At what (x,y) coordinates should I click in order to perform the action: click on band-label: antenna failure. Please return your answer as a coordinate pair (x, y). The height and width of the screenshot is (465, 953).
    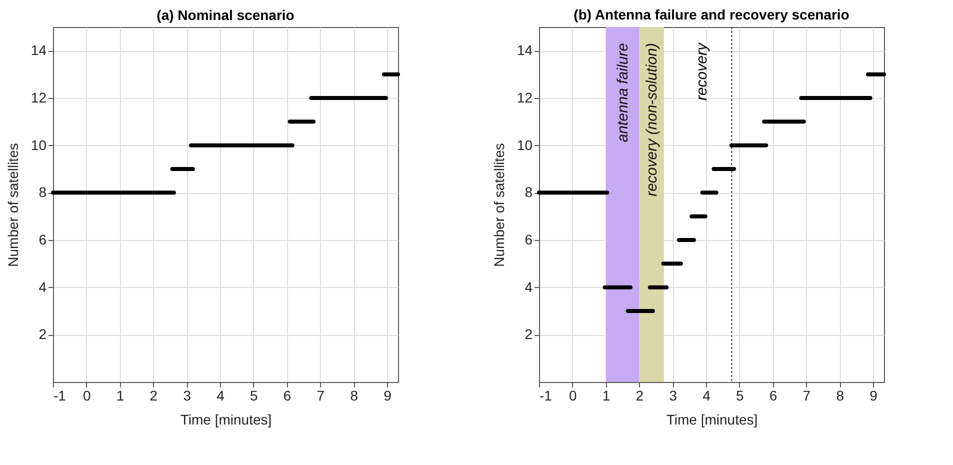
    Looking at the image, I should click on (623, 92).